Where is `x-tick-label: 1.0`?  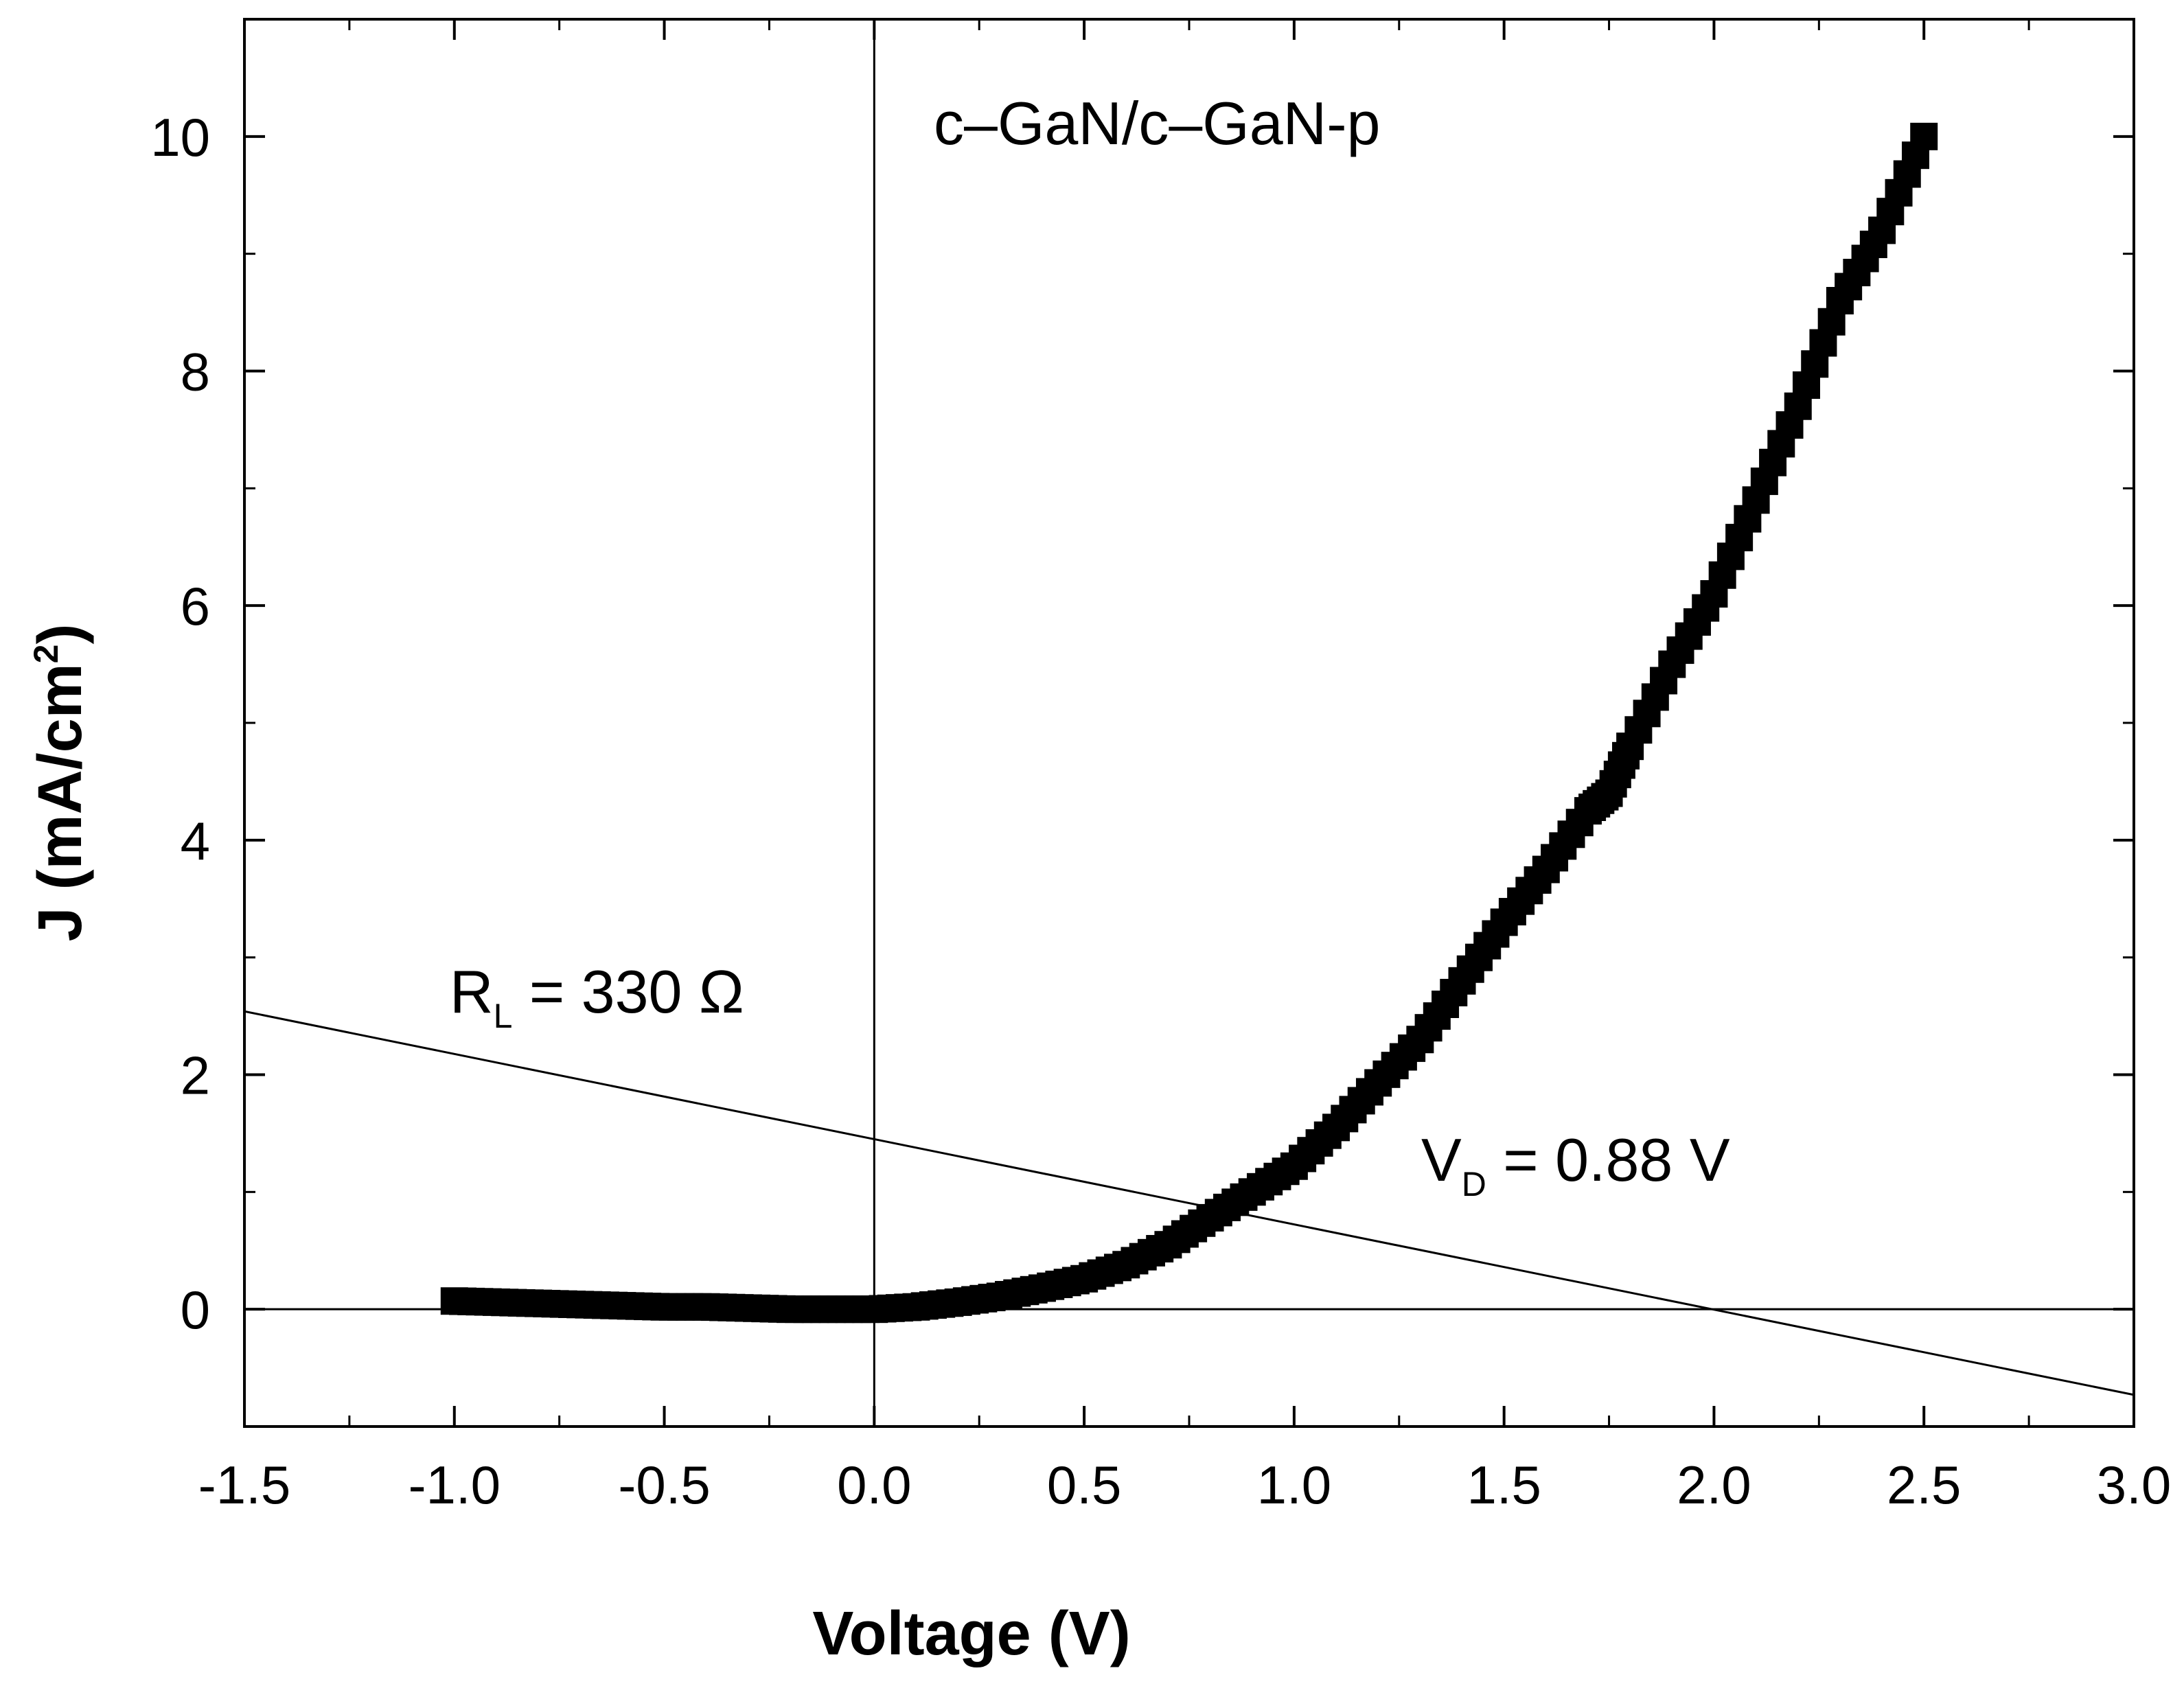
x-tick-label: 1.0 is located at coordinates (1294, 1485).